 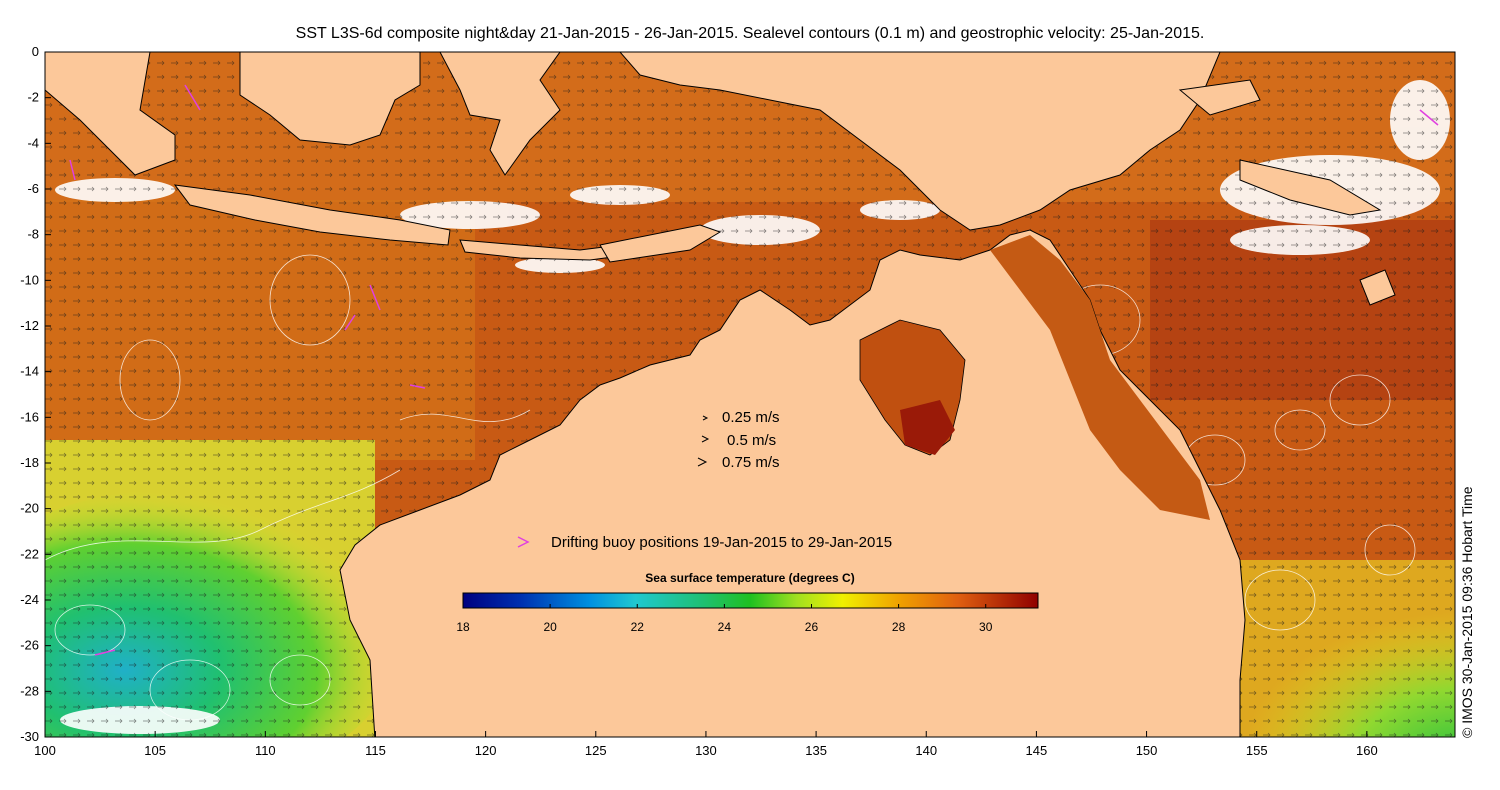 I want to click on colorbar-tick-label: 28, so click(x=899, y=627).